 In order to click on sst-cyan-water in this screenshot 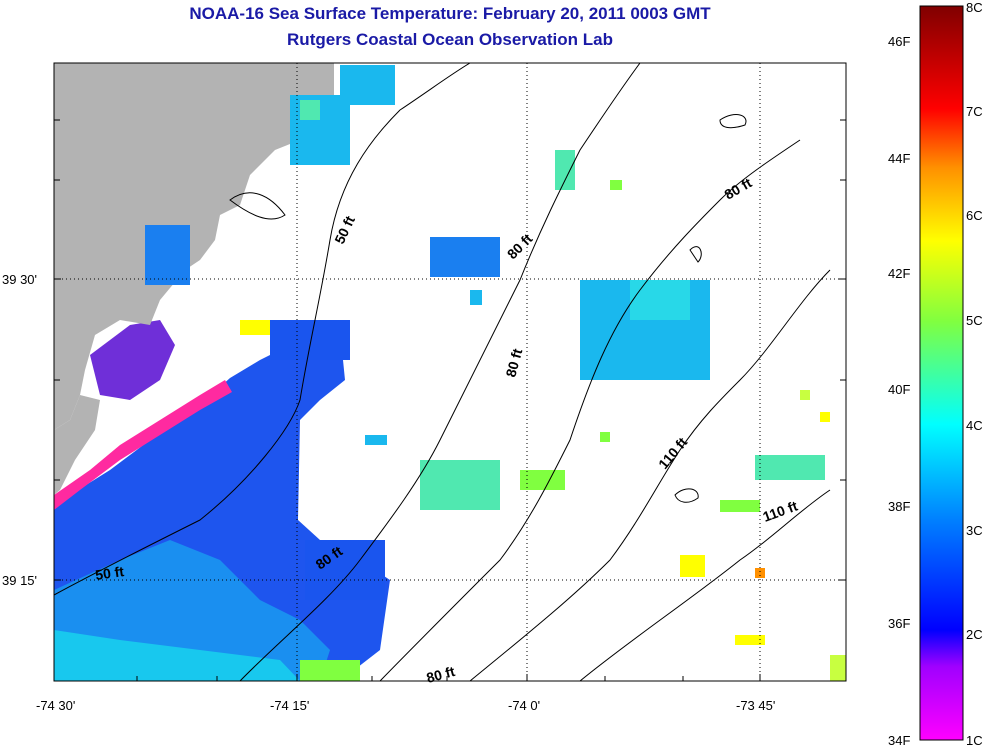, I will do `click(177, 655)`.